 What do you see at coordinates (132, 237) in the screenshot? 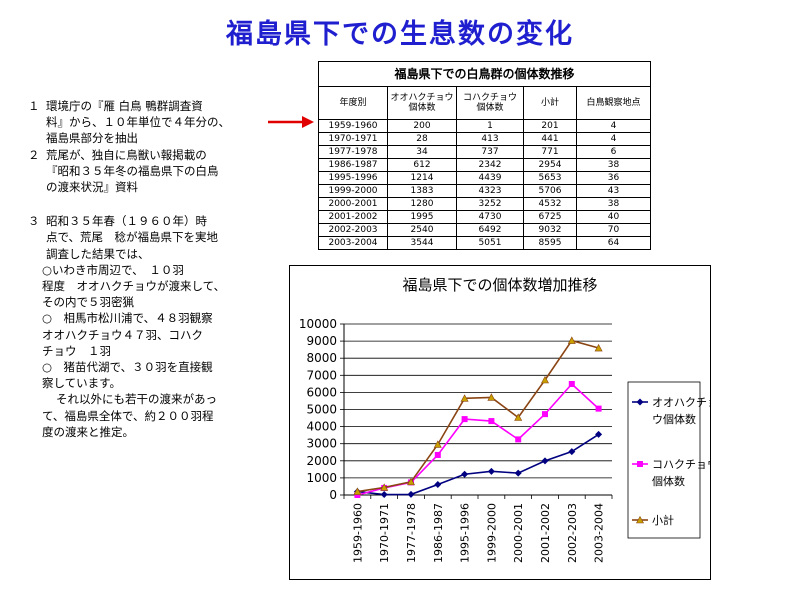
I see `text-line: 点で、荒尾 稔が福島県下を実地` at bounding box center [132, 237].